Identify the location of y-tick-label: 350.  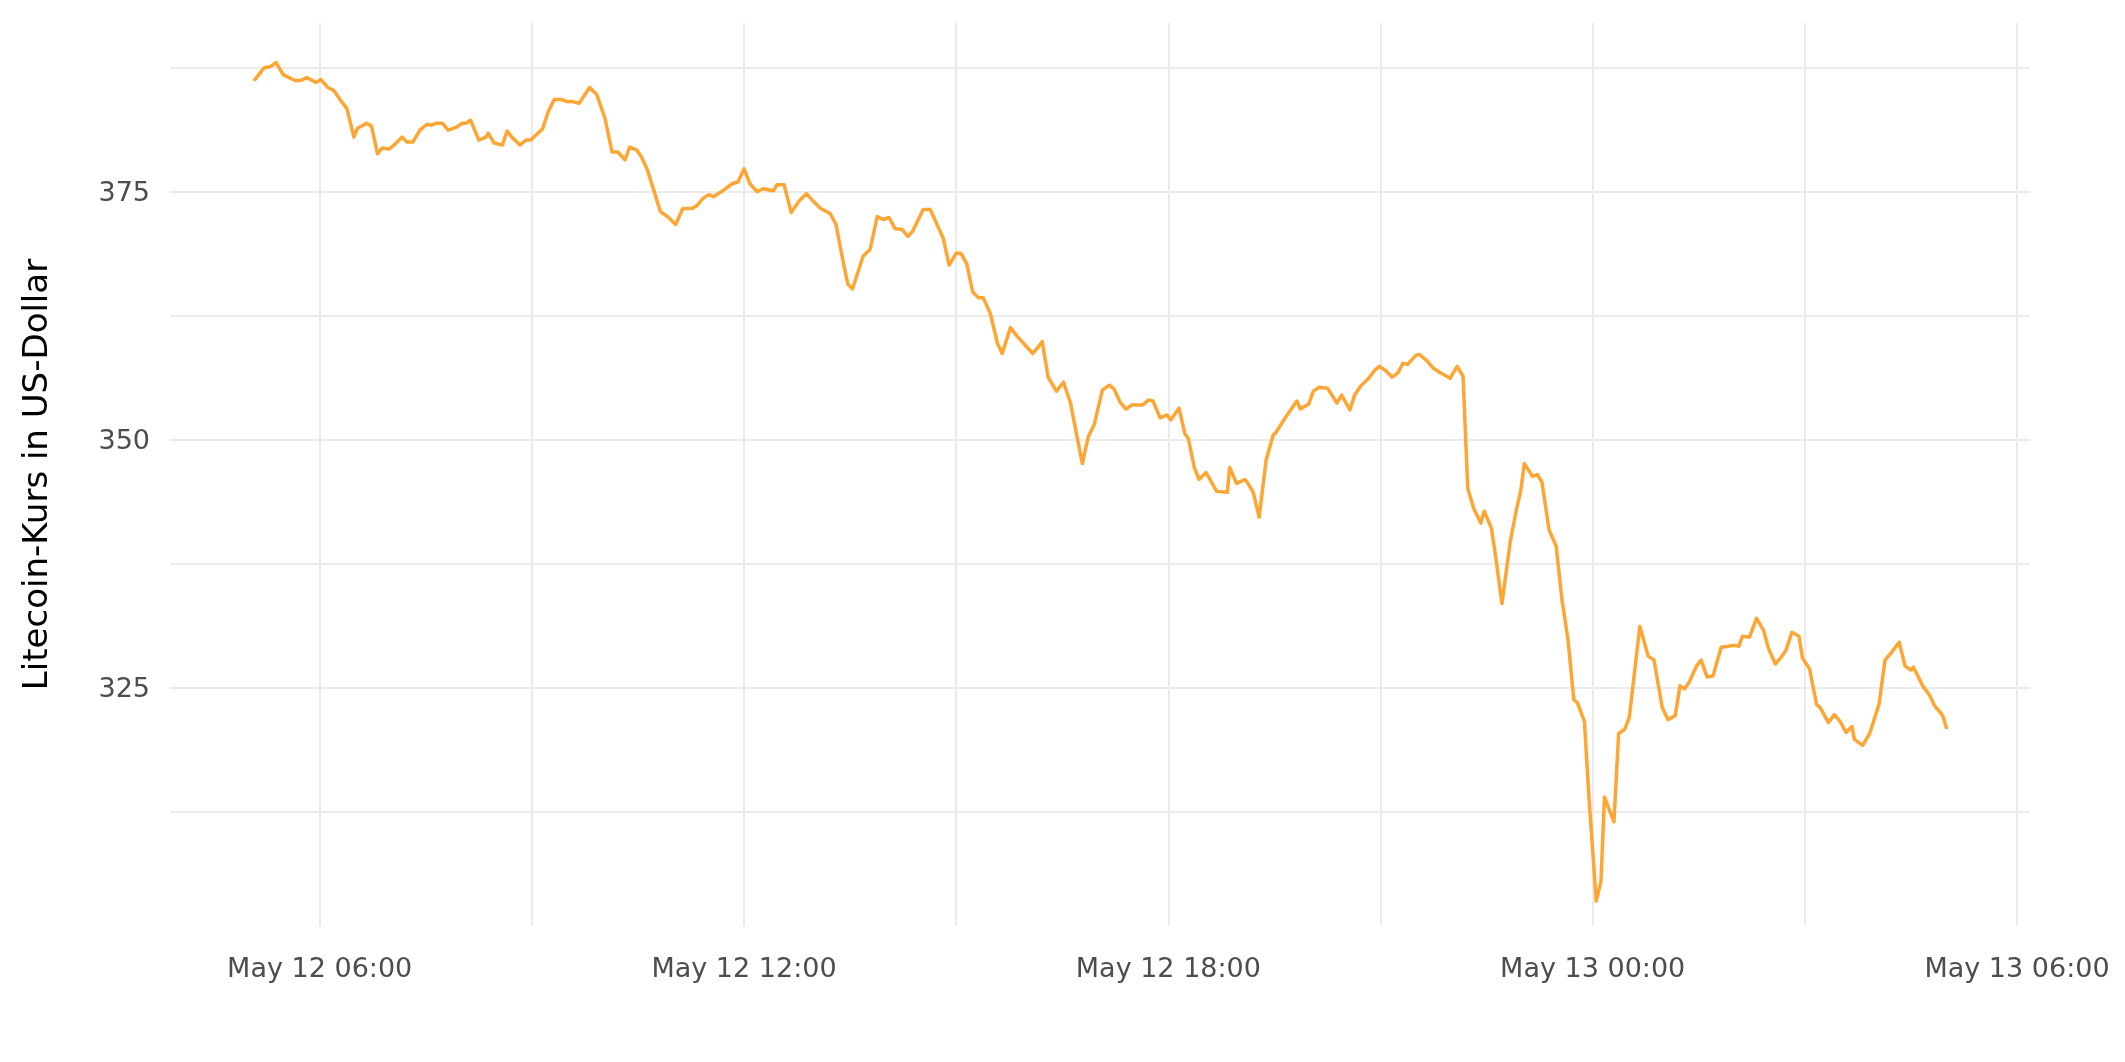
(124, 440).